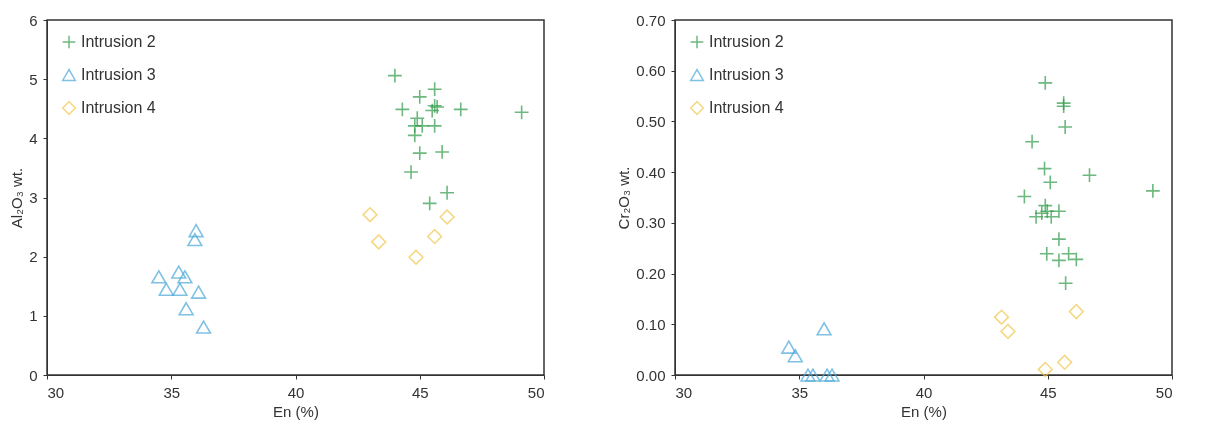 This screenshot has width=1211, height=437. Describe the element at coordinates (33, 20) in the screenshot. I see `y-tick-label: 6` at that location.